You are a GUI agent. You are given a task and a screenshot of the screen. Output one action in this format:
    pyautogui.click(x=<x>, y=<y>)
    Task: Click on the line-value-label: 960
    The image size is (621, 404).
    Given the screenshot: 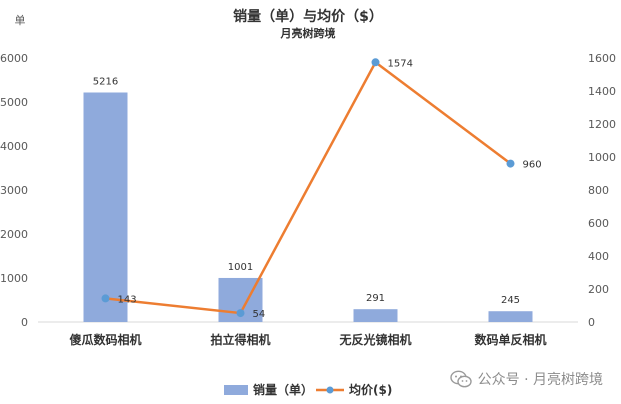 What is the action you would take?
    pyautogui.click(x=532, y=165)
    